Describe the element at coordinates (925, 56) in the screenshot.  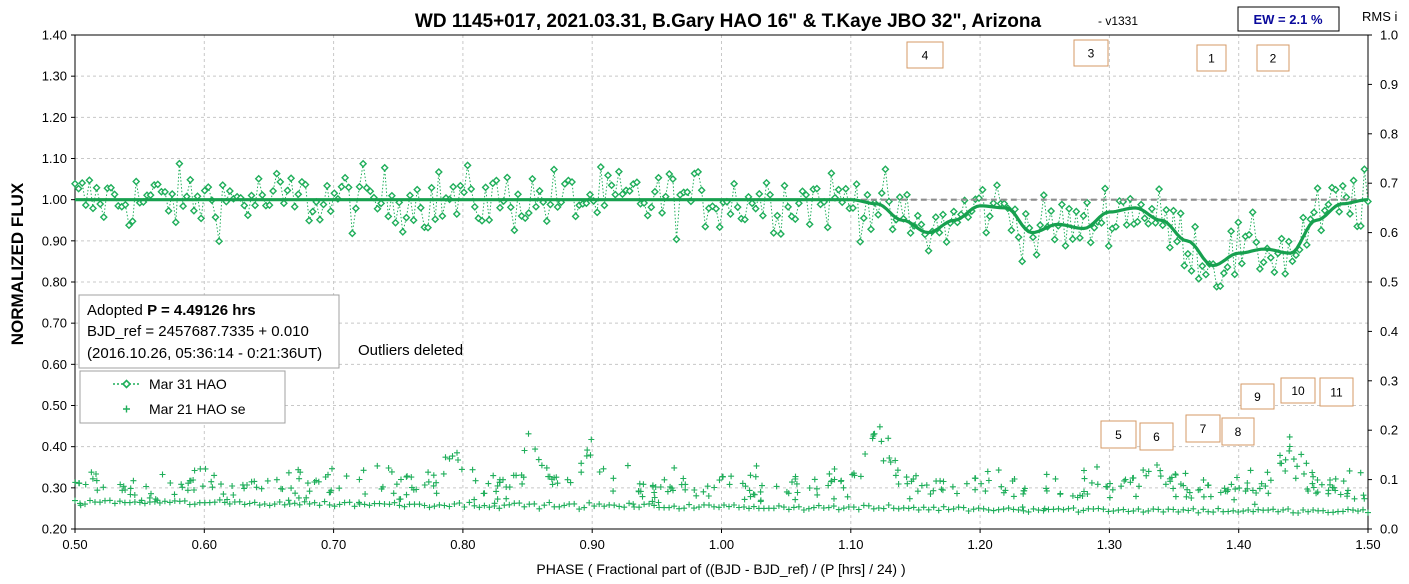
I see `dip-label: 4` at that location.